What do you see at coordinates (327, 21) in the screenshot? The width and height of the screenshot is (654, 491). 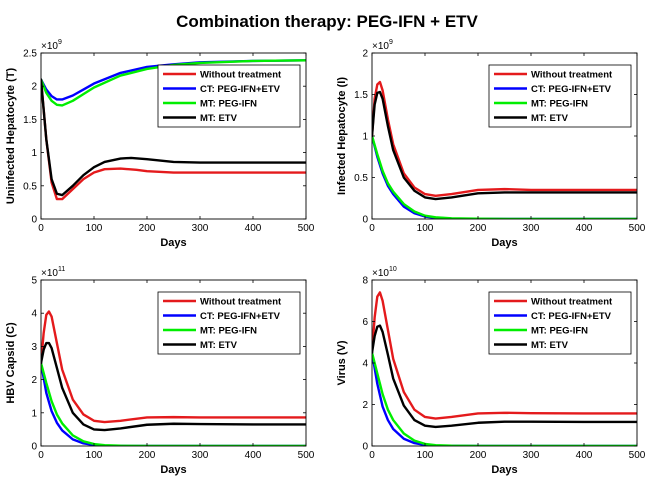 I see `figure-title: Combination therapy: PEG-IFN + ETV` at bounding box center [327, 21].